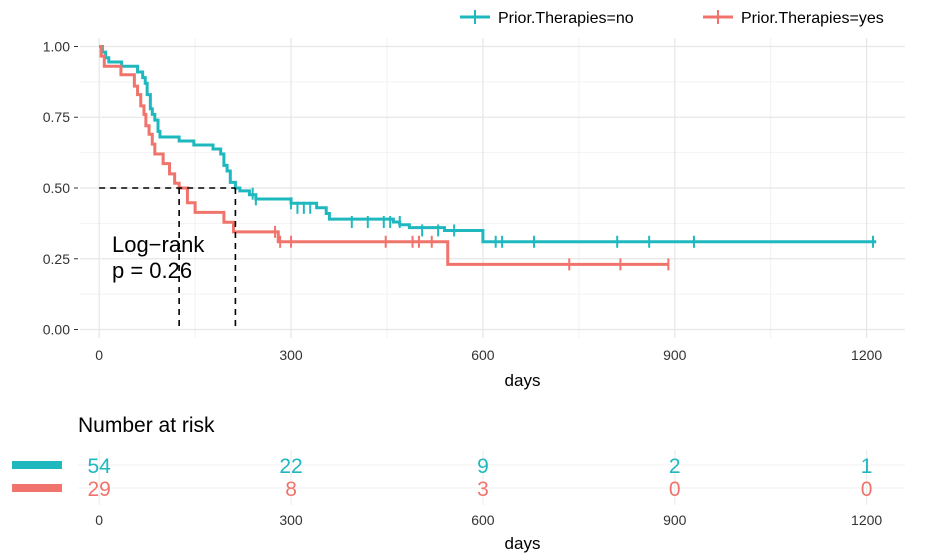 The image size is (934, 555). What do you see at coordinates (99, 355) in the screenshot?
I see `x-tick-label: 0` at bounding box center [99, 355].